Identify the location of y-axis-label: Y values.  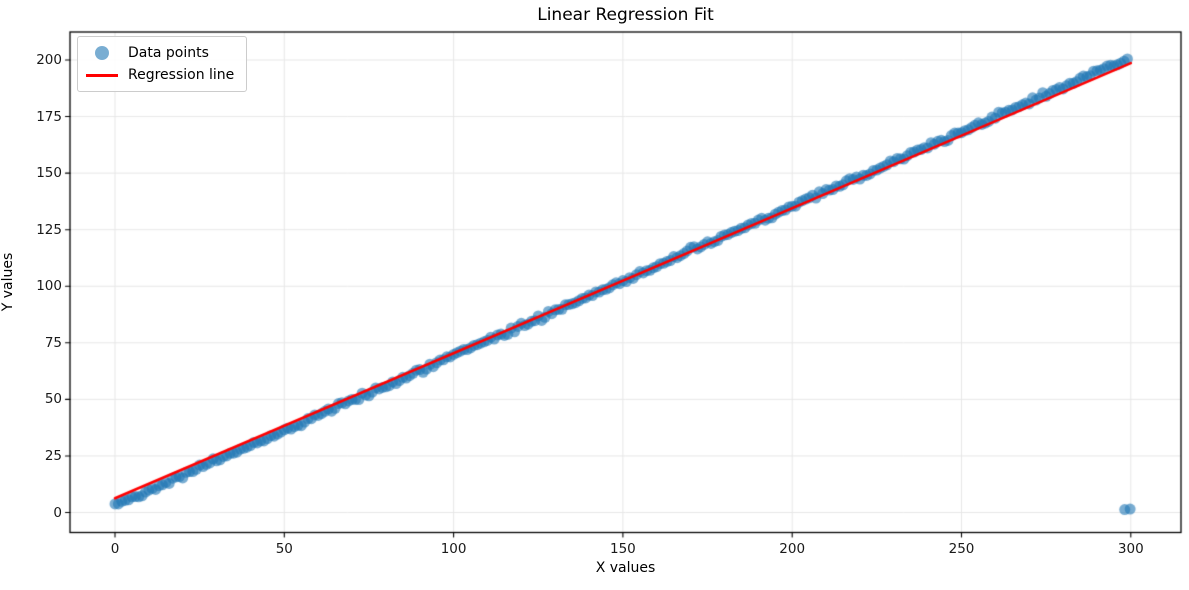
(8, 282).